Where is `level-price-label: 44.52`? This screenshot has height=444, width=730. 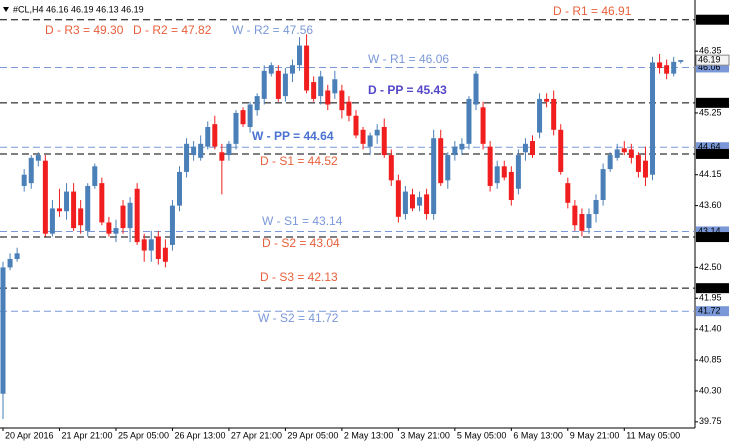 level-price-label: 44.52 is located at coordinates (709, 153).